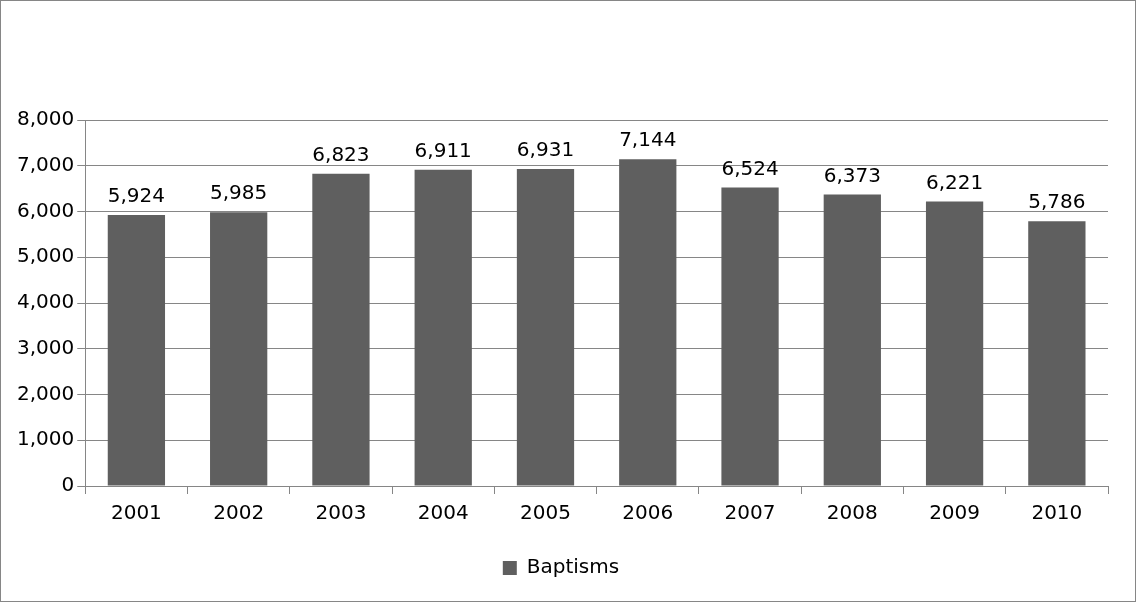 The image size is (1136, 602). Describe the element at coordinates (341, 154) in the screenshot. I see `data-label: 6,823` at that location.